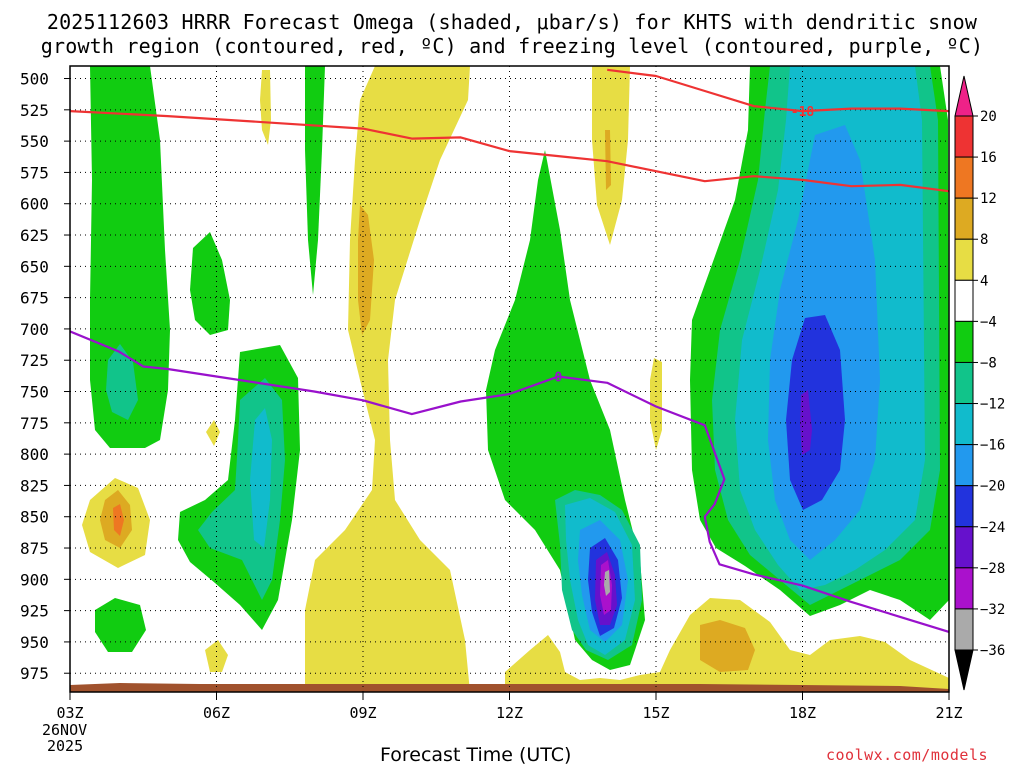 The height and width of the screenshot is (768, 1024). What do you see at coordinates (34, 517) in the screenshot?
I see `y-tick-label: 850` at bounding box center [34, 517].